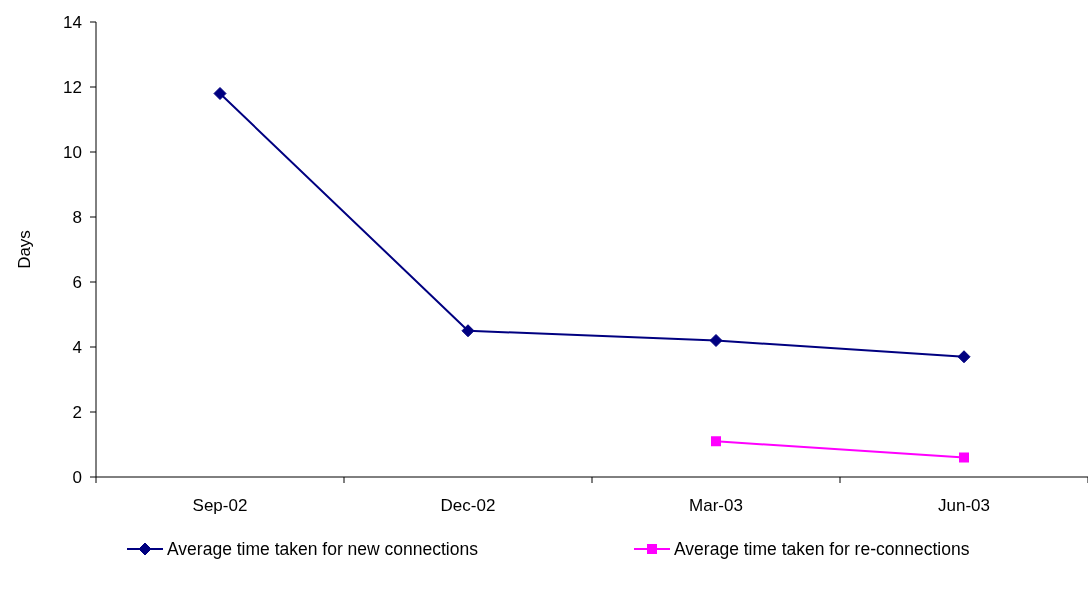 The image size is (1088, 592). What do you see at coordinates (72, 87) in the screenshot?
I see `y-tick-label: 12` at bounding box center [72, 87].